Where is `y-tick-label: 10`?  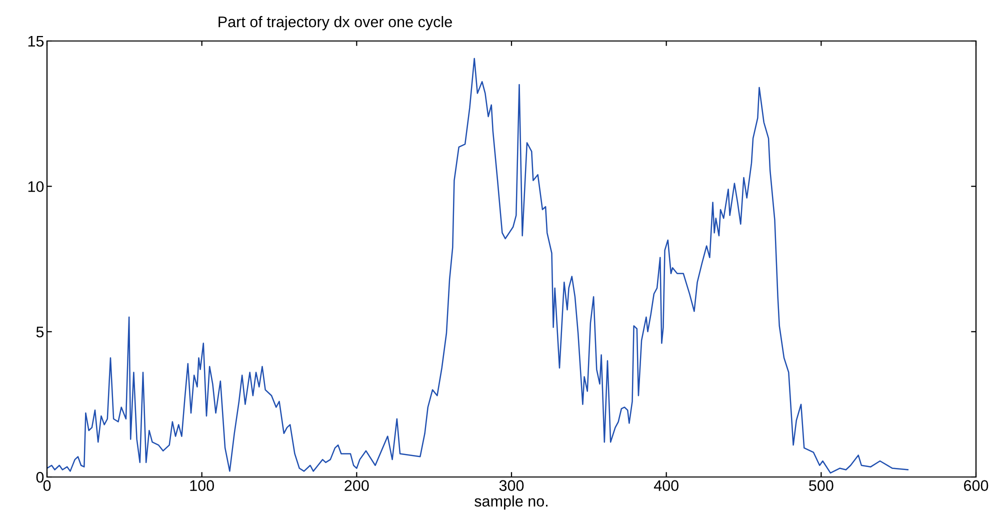
y-tick-label: 10 is located at coordinates (36, 186).